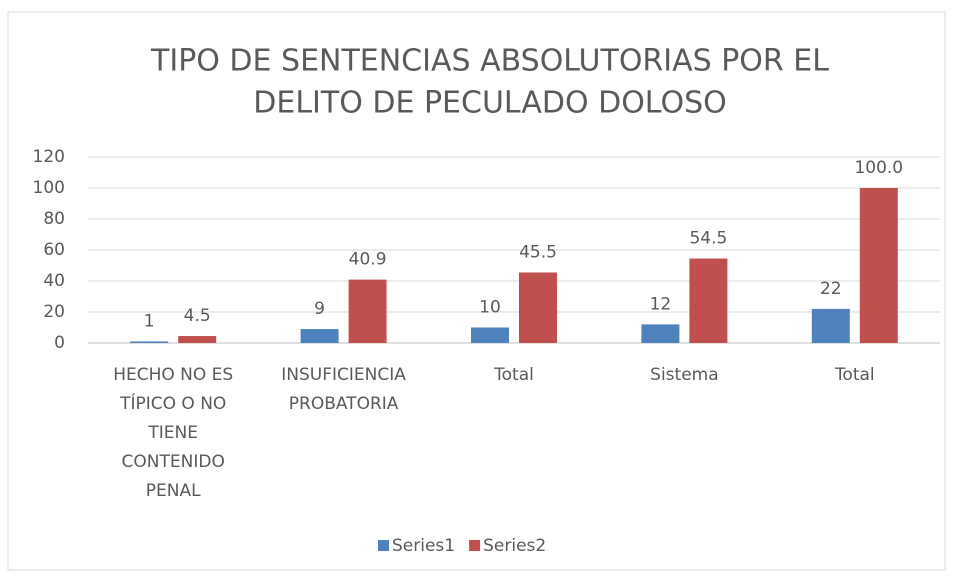 This screenshot has width=955, height=577. I want to click on data-label: 45.5, so click(538, 252).